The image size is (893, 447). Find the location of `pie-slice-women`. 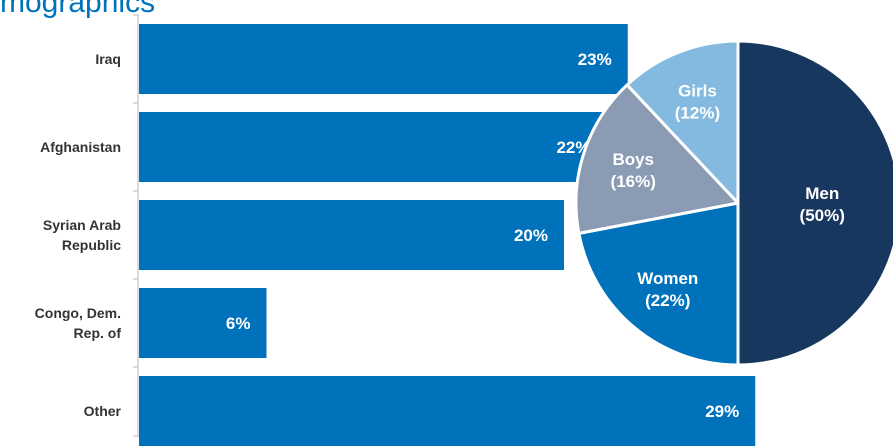

pie-slice-women is located at coordinates (658, 284).